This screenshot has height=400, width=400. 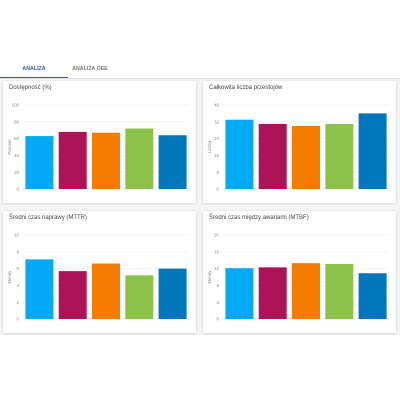 I want to click on mttr-chart: 0 2 4 6 8 10 Minuty, so click(x=98, y=277).